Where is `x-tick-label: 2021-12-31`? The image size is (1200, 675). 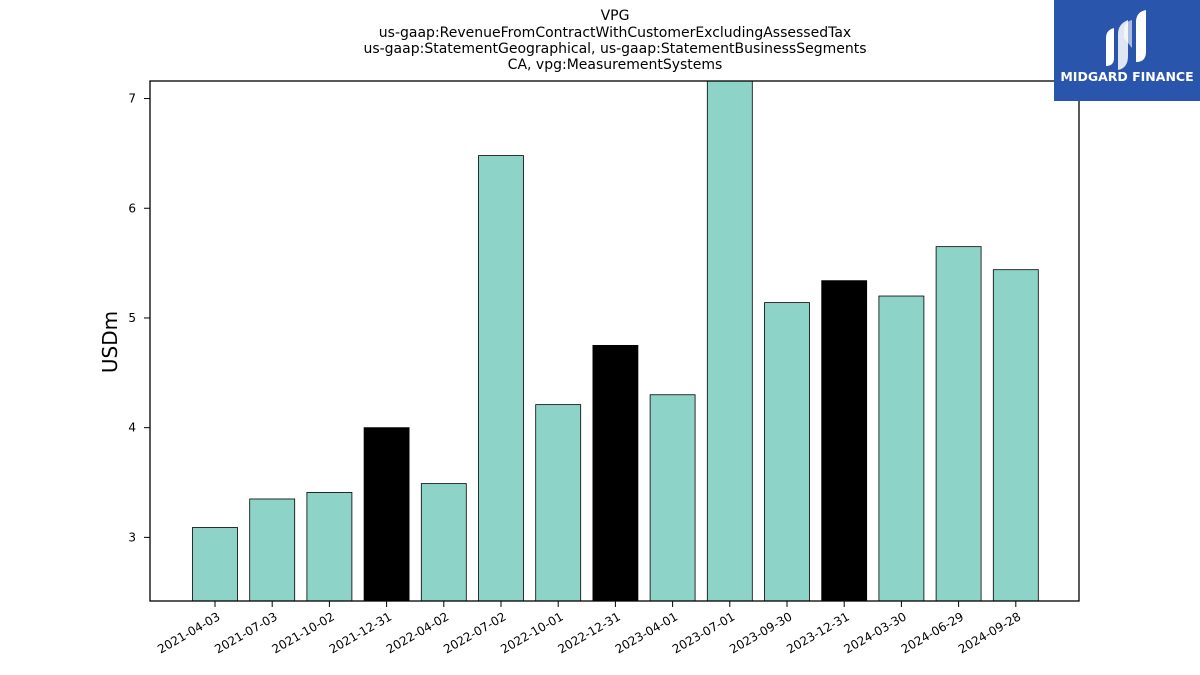
x-tick-label: 2021-12-31 is located at coordinates (360, 632).